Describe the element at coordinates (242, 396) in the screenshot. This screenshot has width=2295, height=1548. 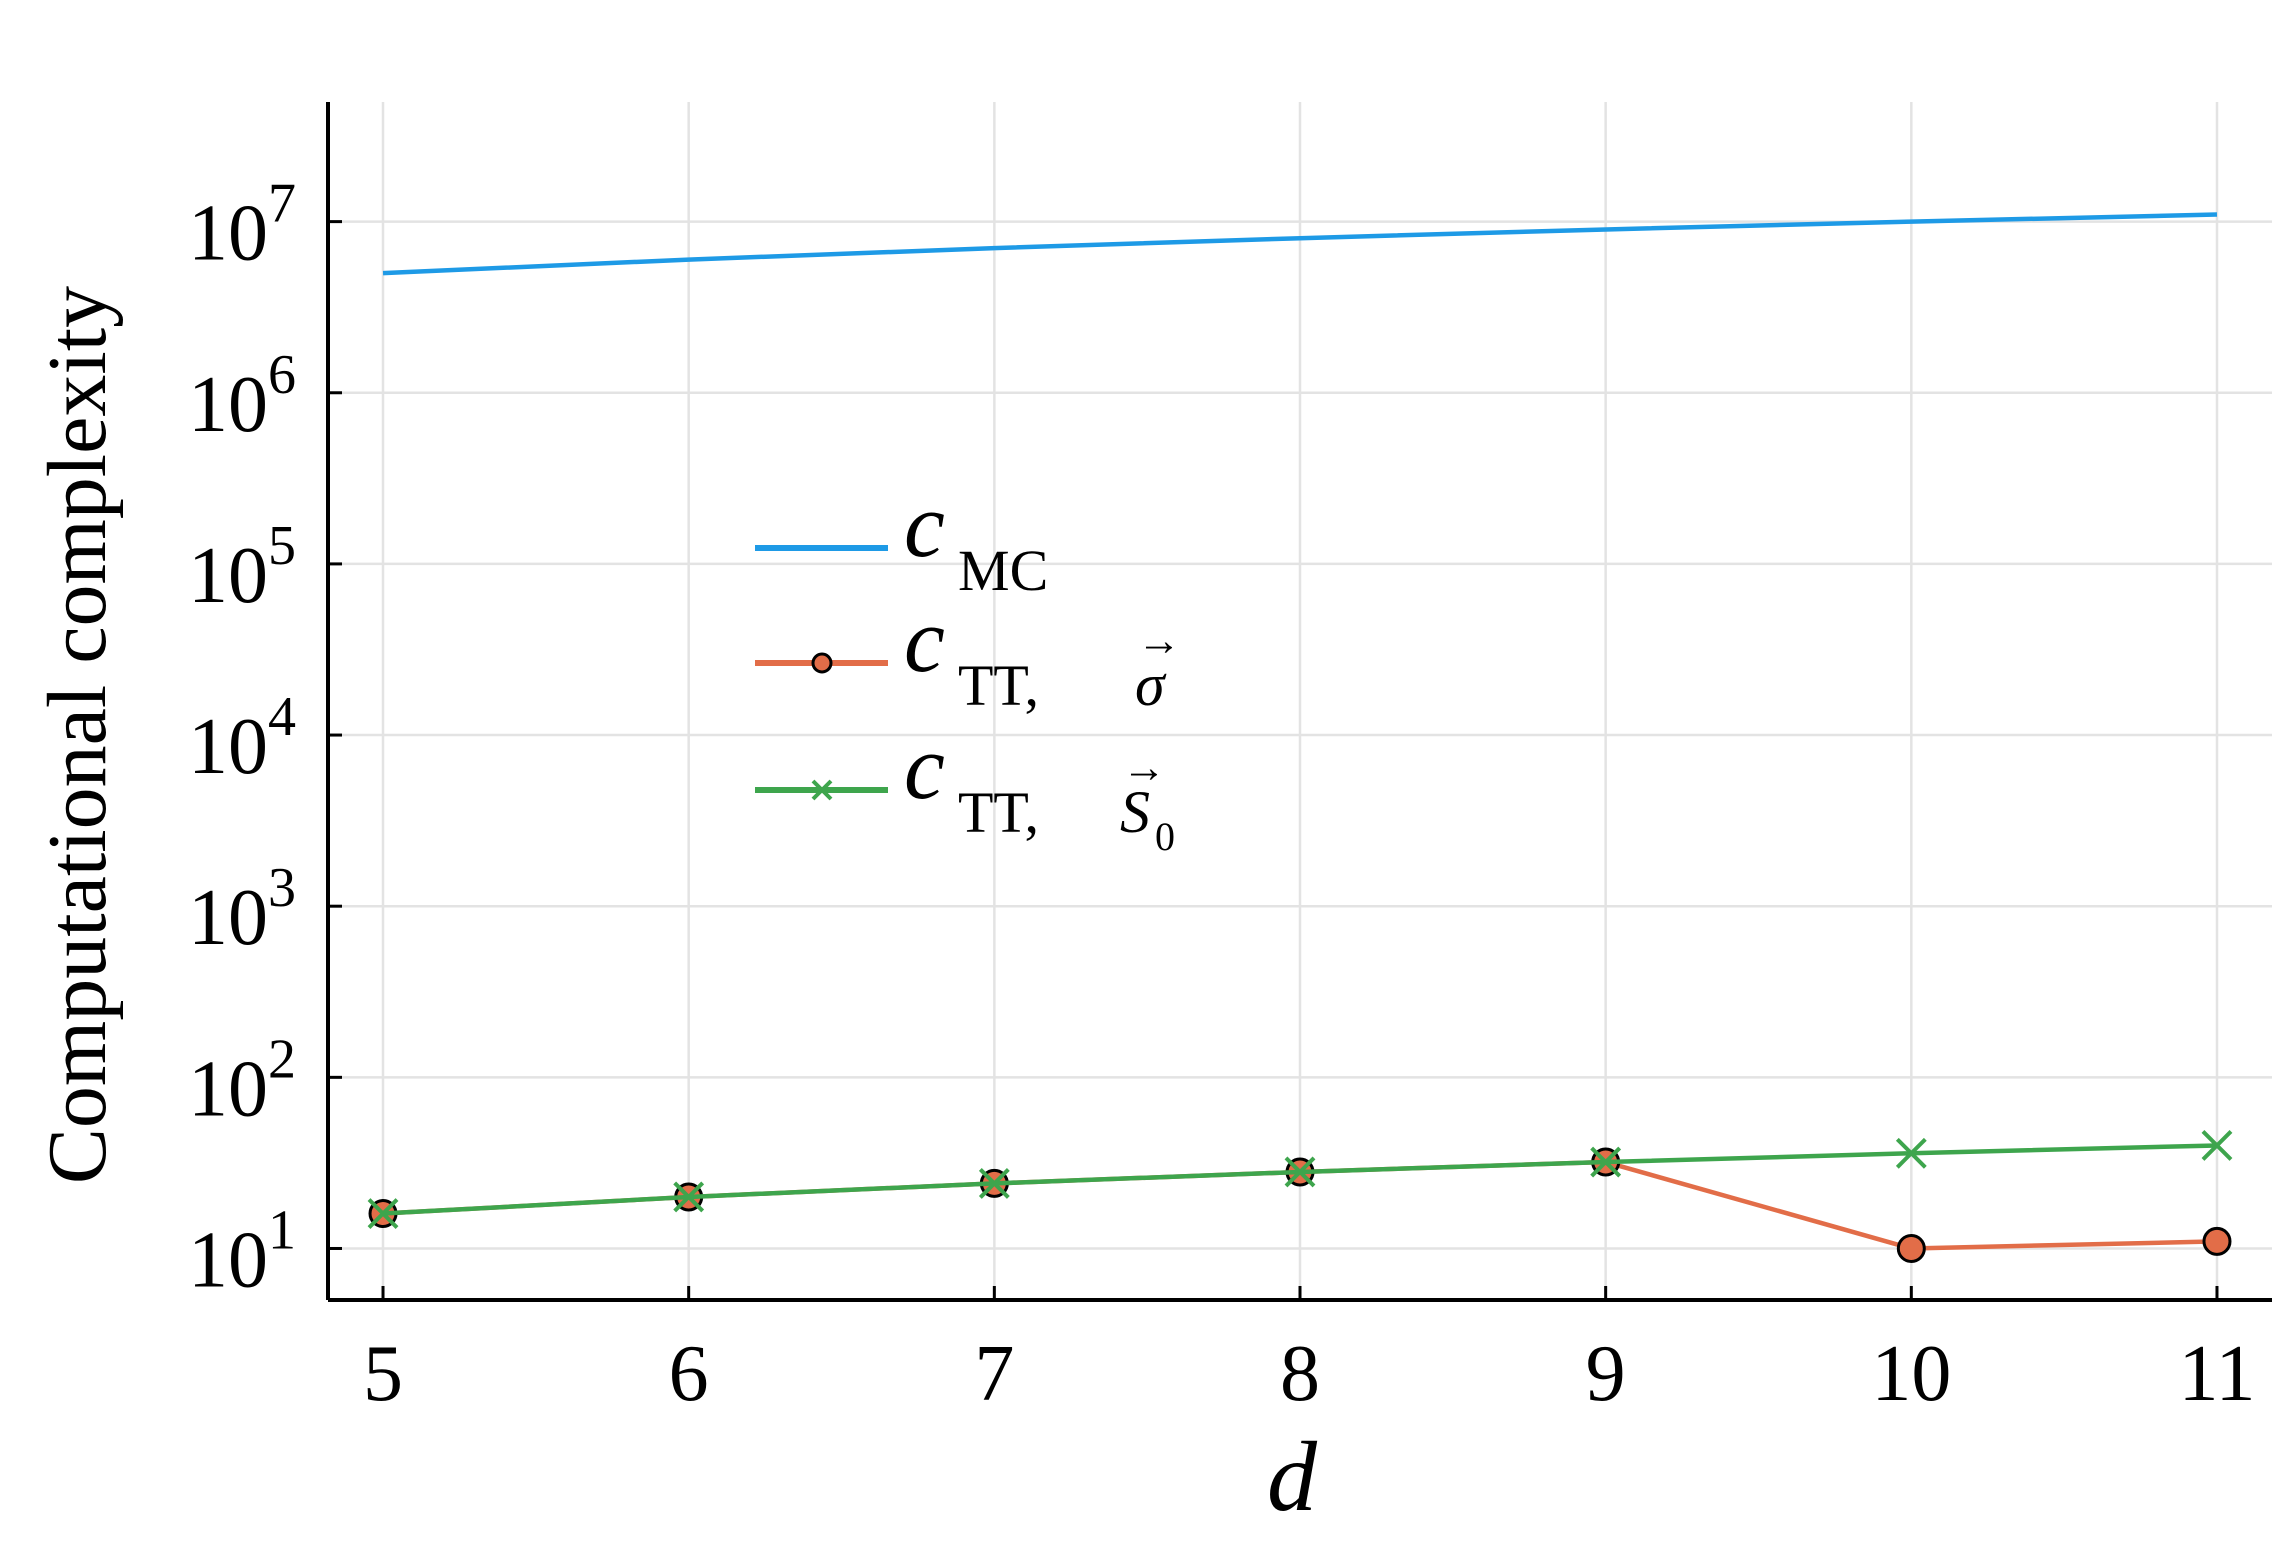
I see `y-tick-label: 10⁶` at that location.